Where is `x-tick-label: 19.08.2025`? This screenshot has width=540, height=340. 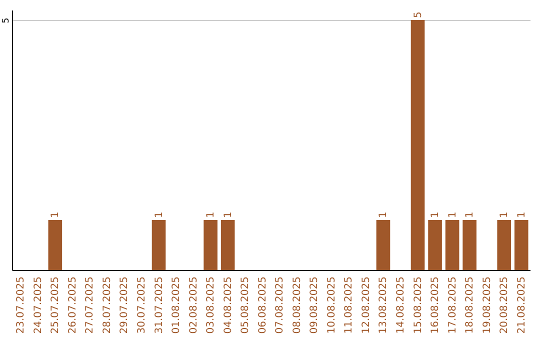
x-tick-label: 19.08.2025 is located at coordinates (487, 305).